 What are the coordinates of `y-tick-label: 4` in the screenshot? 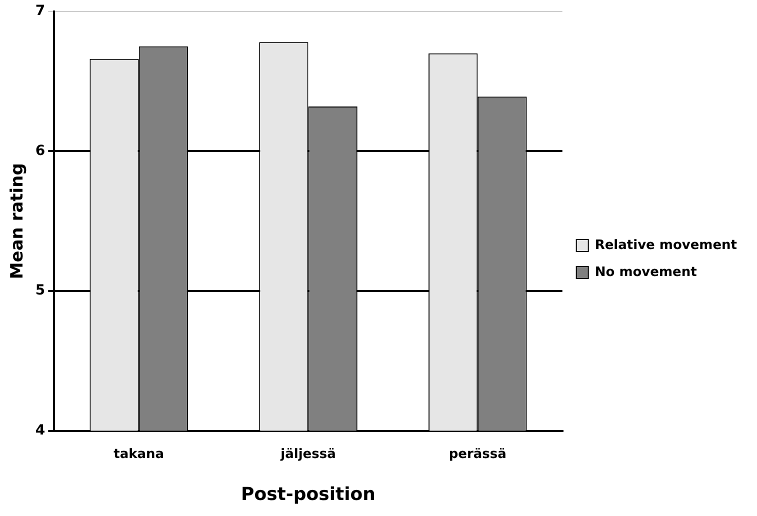 It's located at (40, 430).